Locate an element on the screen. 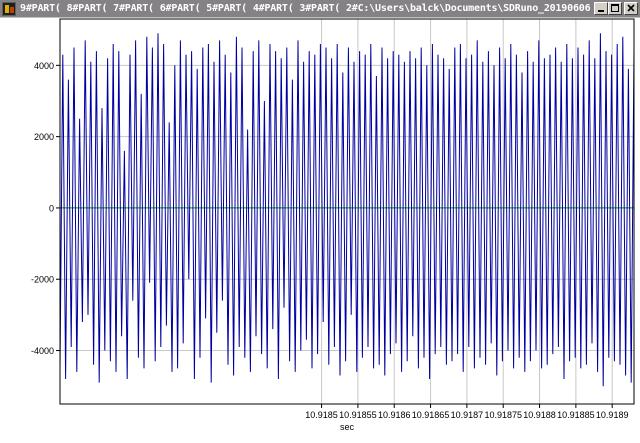  x-tick-label: 10.9188 is located at coordinates (539, 415).